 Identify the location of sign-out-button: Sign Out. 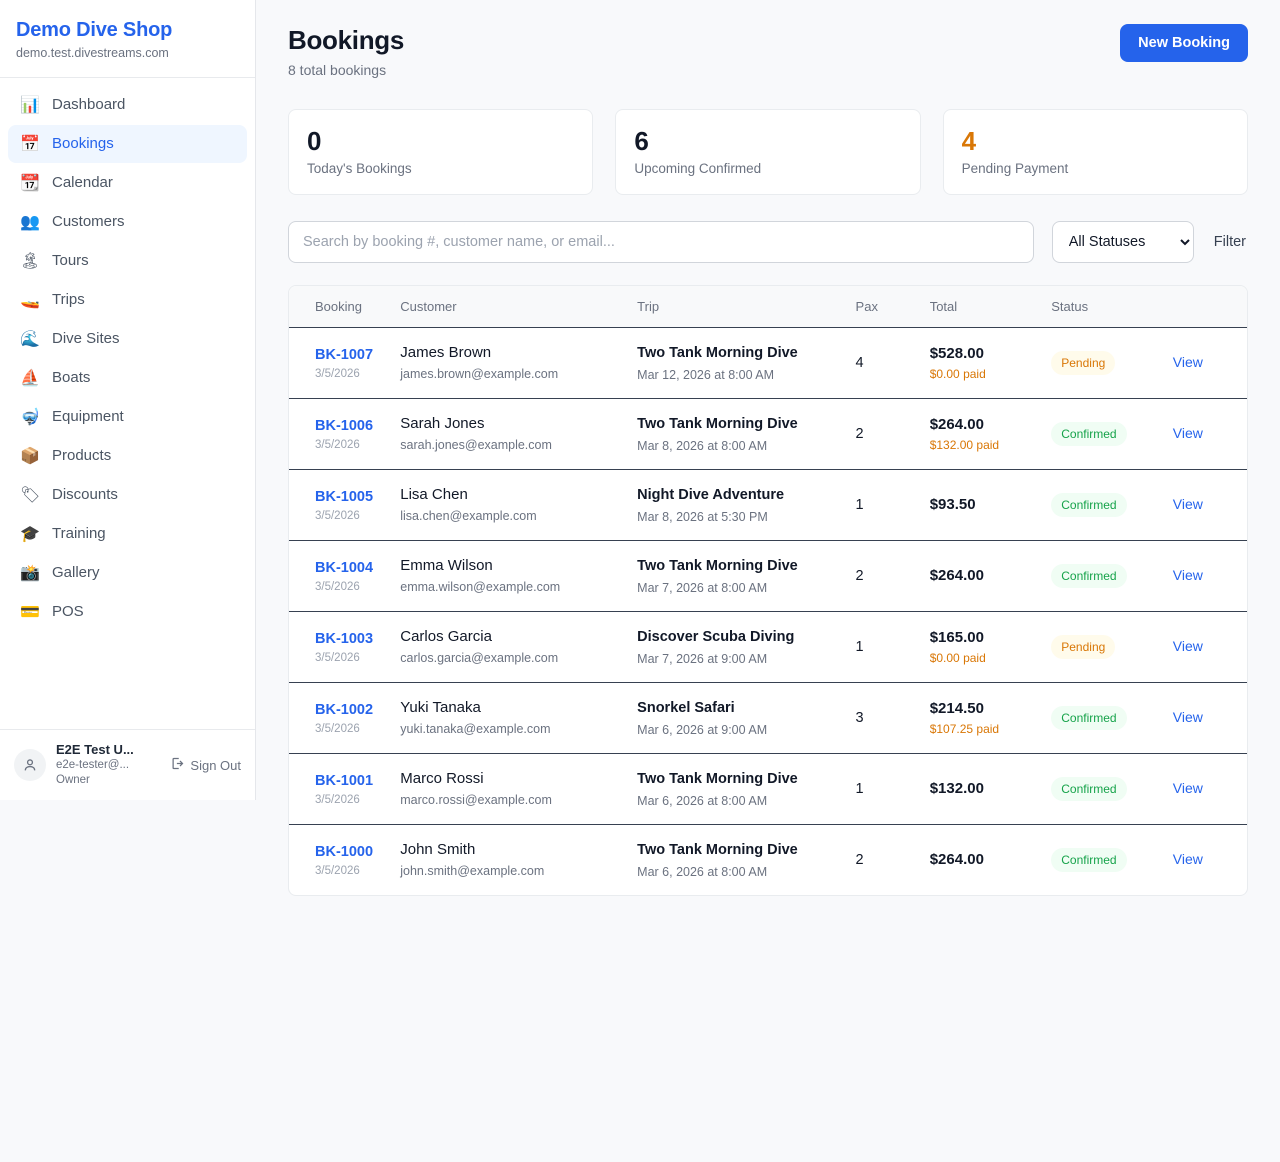
(205, 765).